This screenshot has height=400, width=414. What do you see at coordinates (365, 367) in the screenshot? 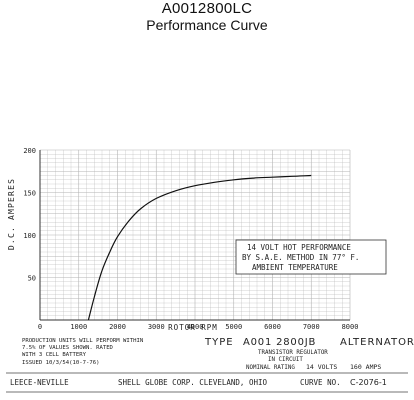
I see `rating-amps: 160 AMPS` at bounding box center [365, 367].